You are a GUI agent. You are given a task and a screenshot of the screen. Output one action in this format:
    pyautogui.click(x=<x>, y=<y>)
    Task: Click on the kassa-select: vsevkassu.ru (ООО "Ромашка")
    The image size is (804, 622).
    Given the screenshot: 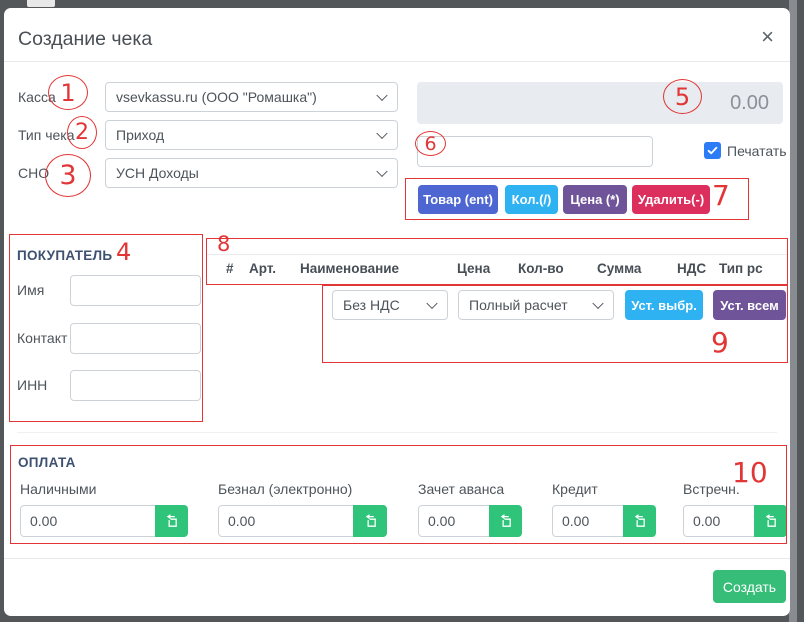 What is the action you would take?
    pyautogui.click(x=251, y=97)
    